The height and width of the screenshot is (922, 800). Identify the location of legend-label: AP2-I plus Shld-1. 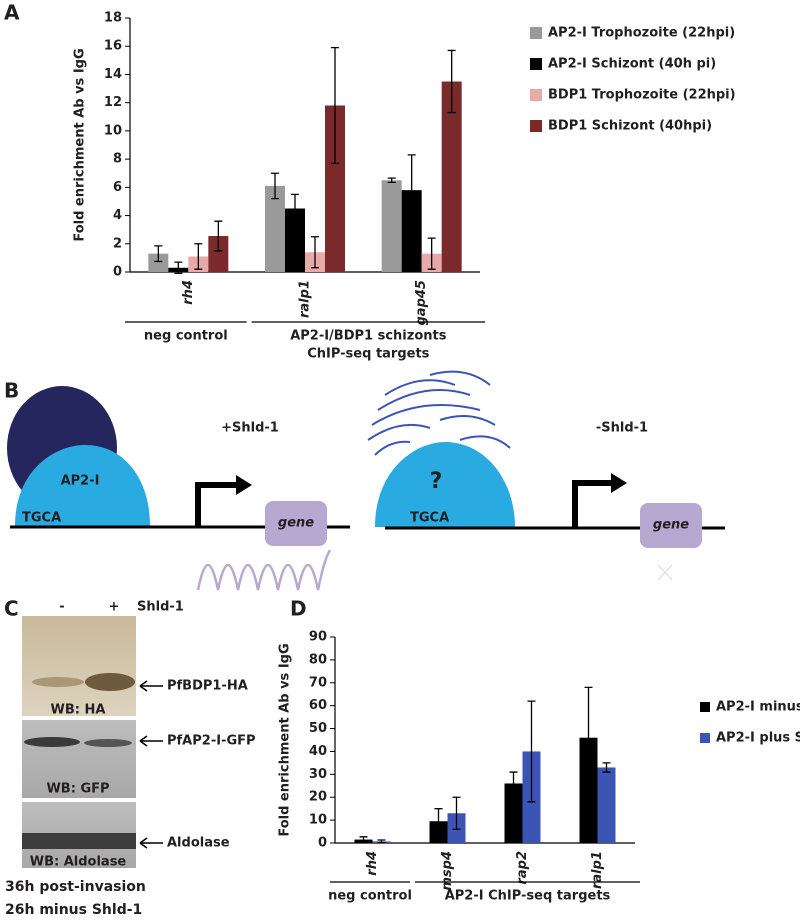
(758, 738).